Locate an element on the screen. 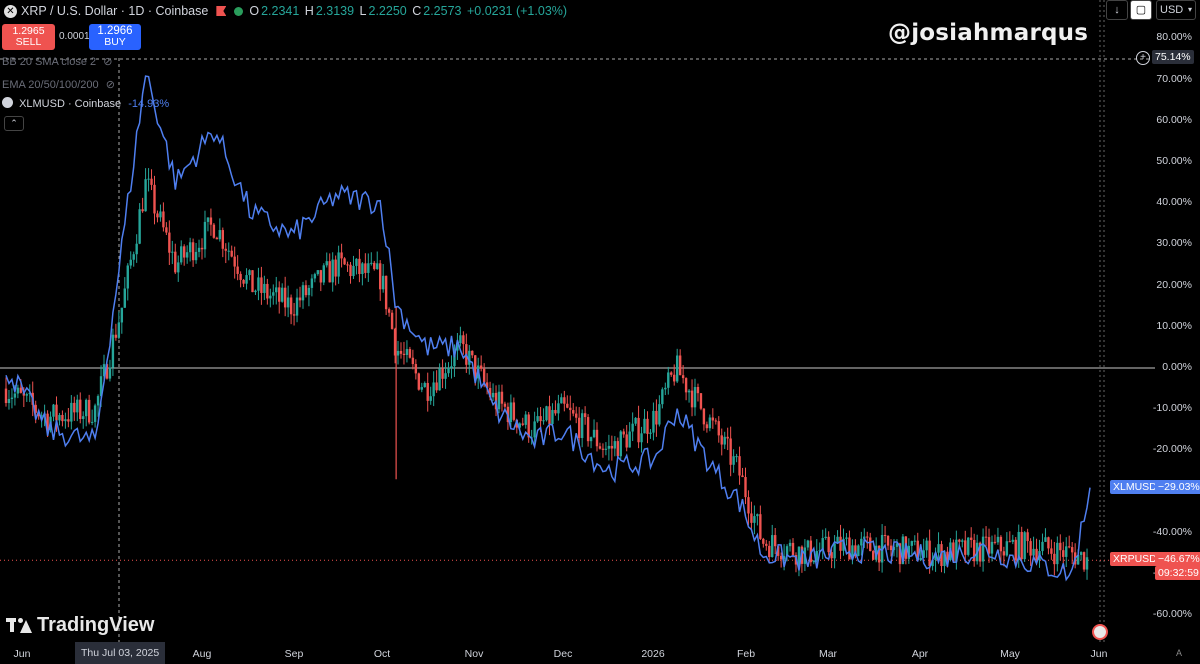 Image resolution: width=1200 pixels, height=664 pixels. currency-select: USD ▾ is located at coordinates (1176, 10).